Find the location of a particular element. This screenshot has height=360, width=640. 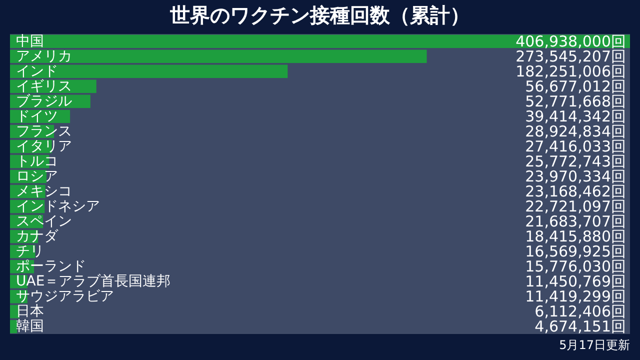

y-tick-label: チリ is located at coordinates (30, 252).